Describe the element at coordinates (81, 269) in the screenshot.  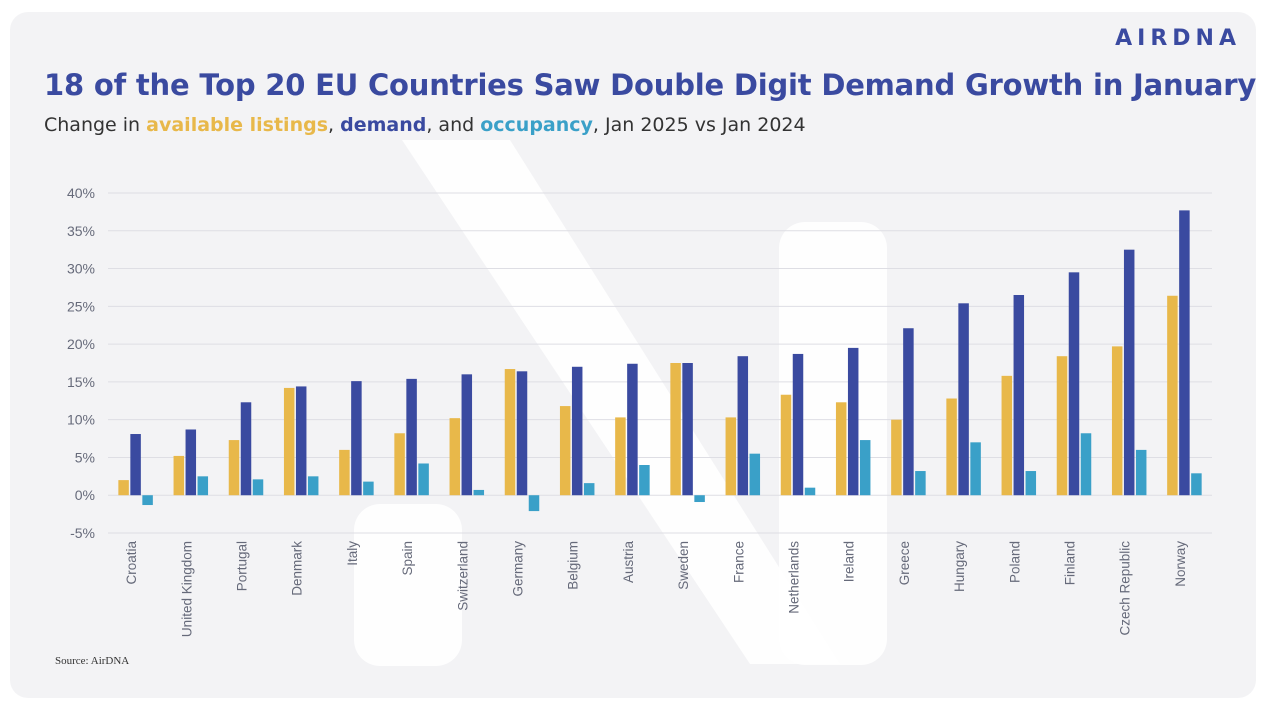
I see `y-tick-label: 30%` at that location.